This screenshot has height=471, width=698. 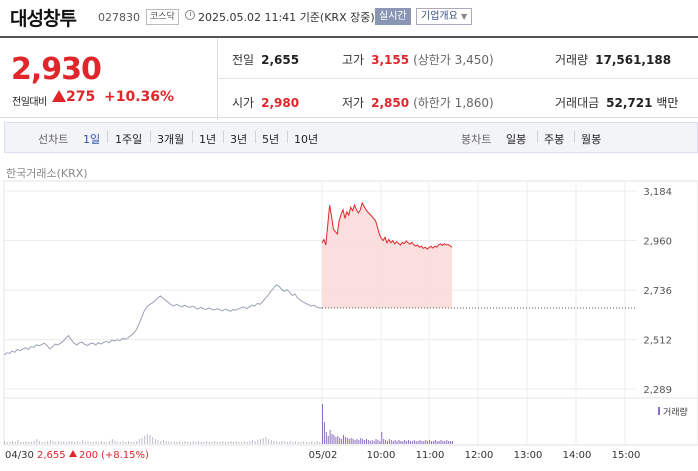 I want to click on series-area-today, so click(x=387, y=255).